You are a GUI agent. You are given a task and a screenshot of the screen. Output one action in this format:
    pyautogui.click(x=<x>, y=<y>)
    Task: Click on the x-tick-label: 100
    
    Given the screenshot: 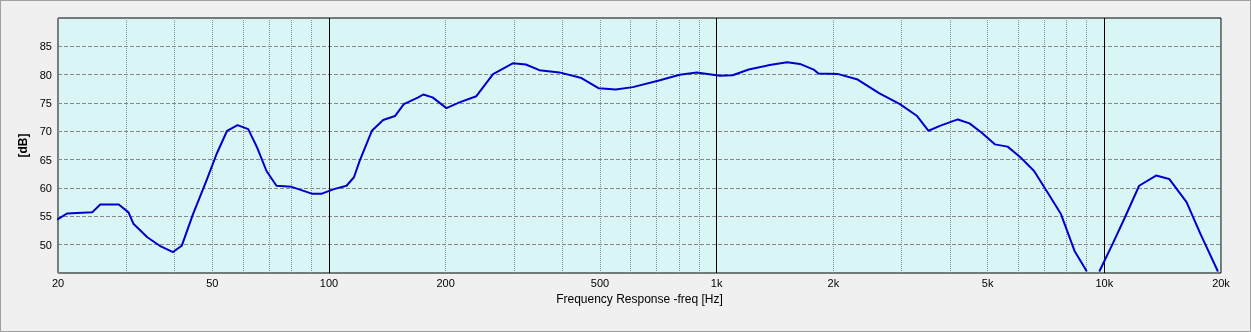 What is the action you would take?
    pyautogui.click(x=329, y=282)
    